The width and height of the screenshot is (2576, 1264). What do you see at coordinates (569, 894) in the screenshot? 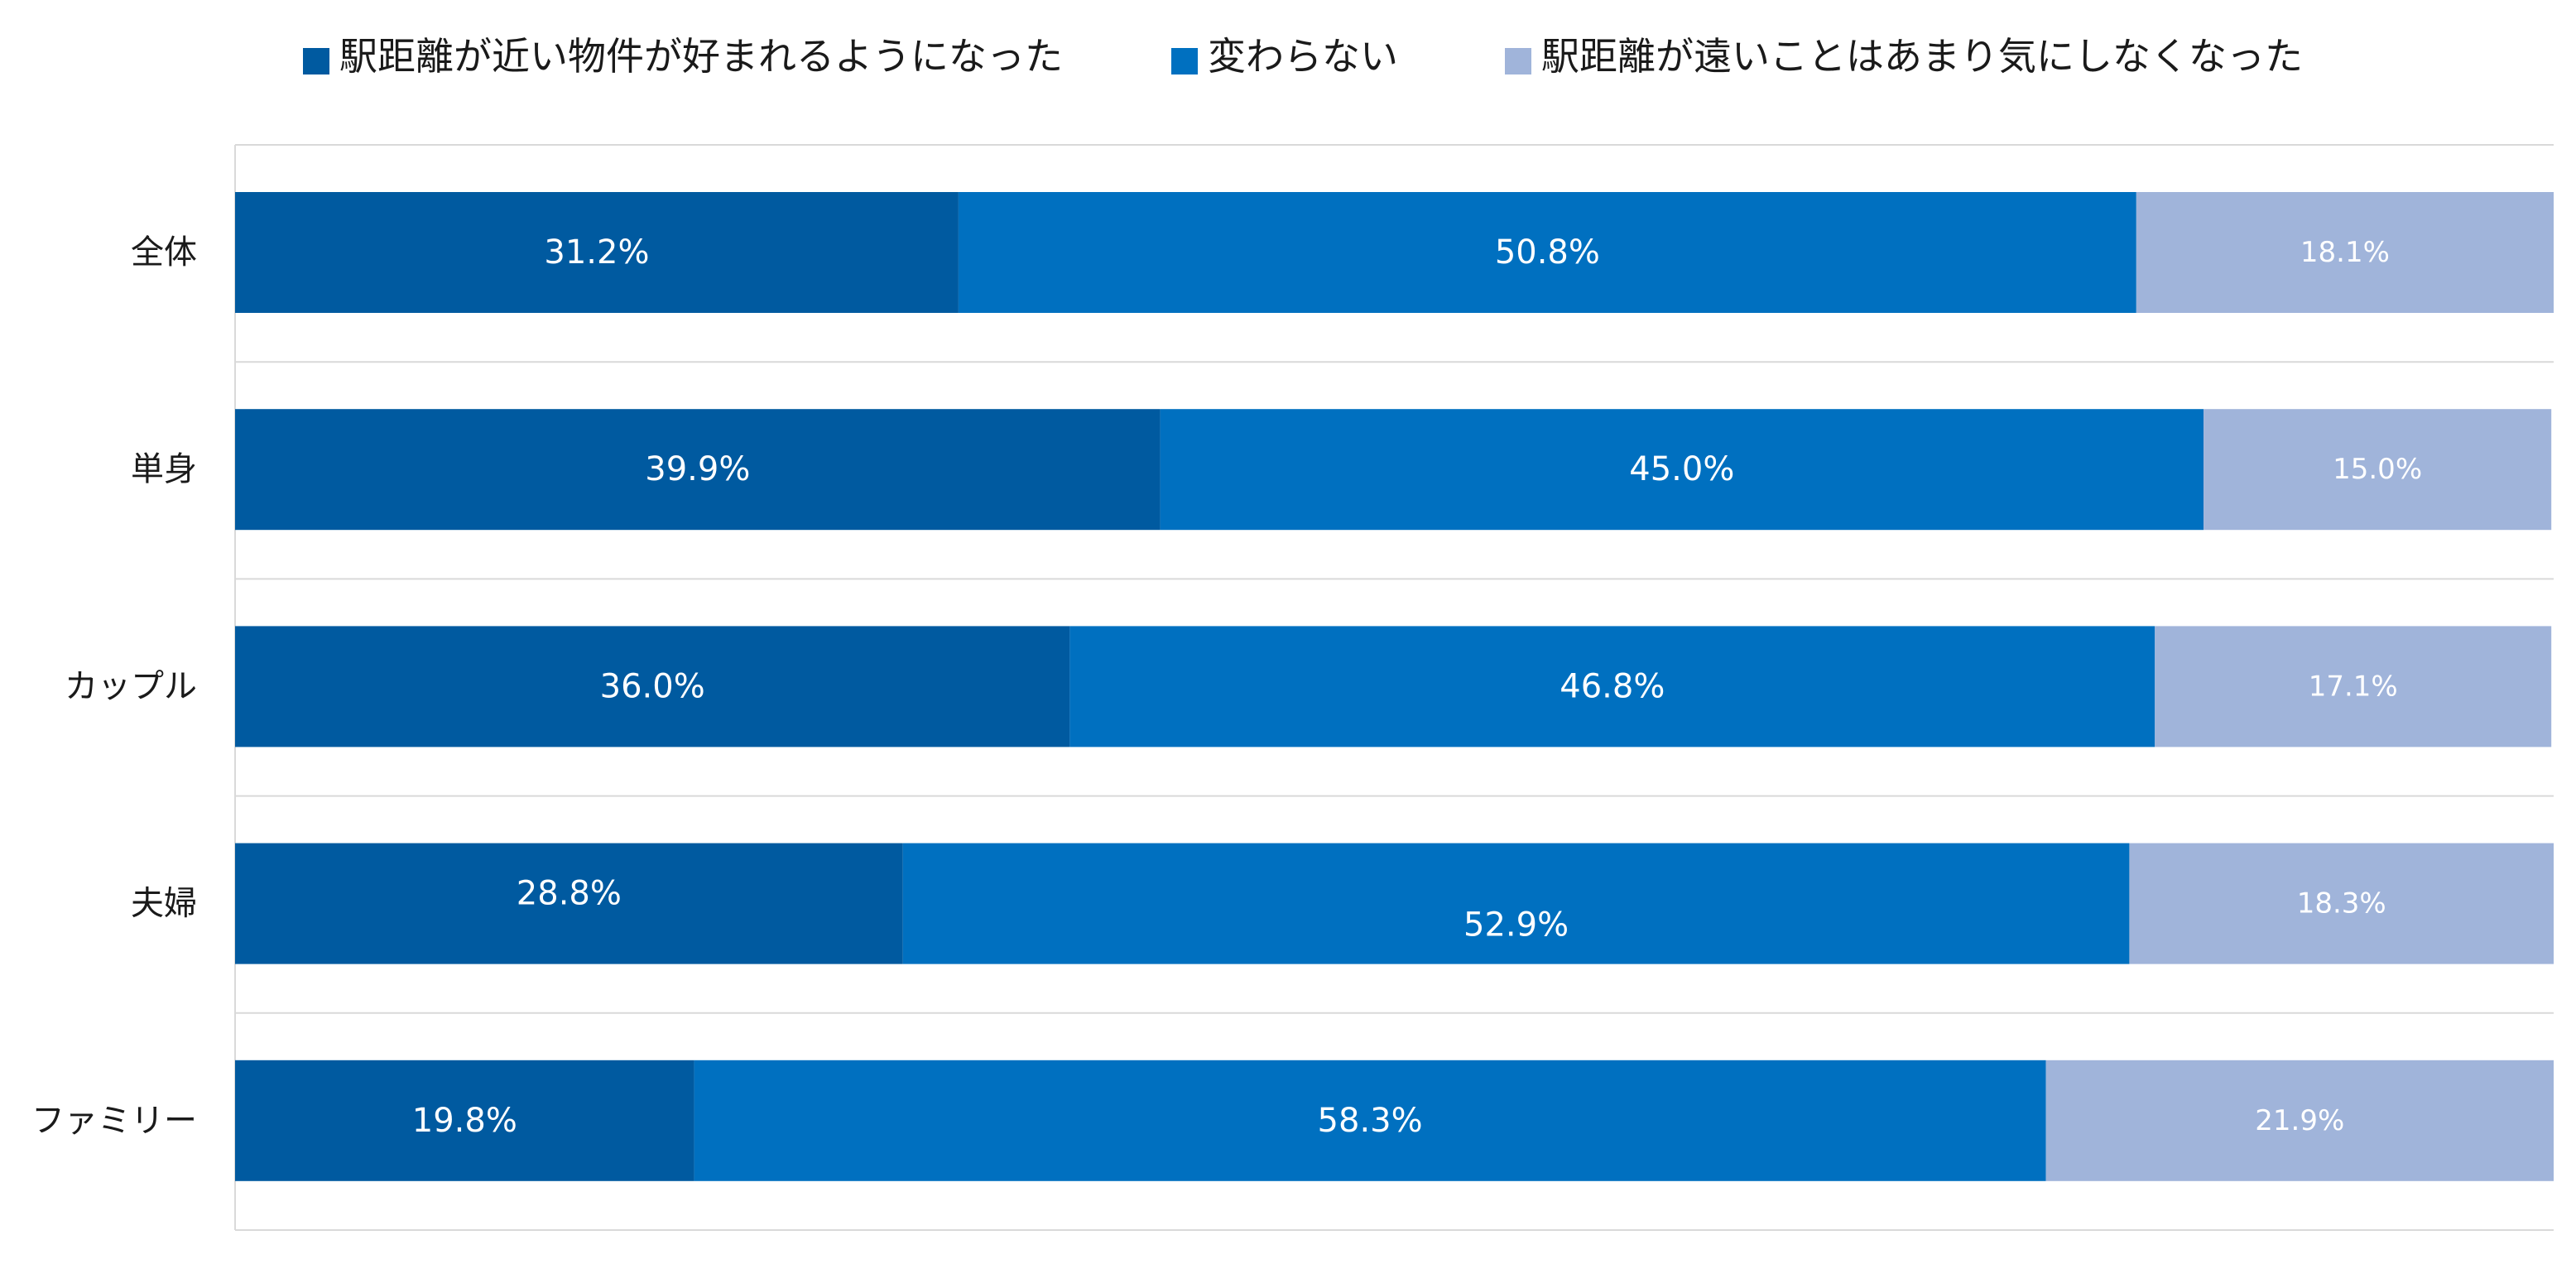
I see `data-label: 28.8%` at bounding box center [569, 894].